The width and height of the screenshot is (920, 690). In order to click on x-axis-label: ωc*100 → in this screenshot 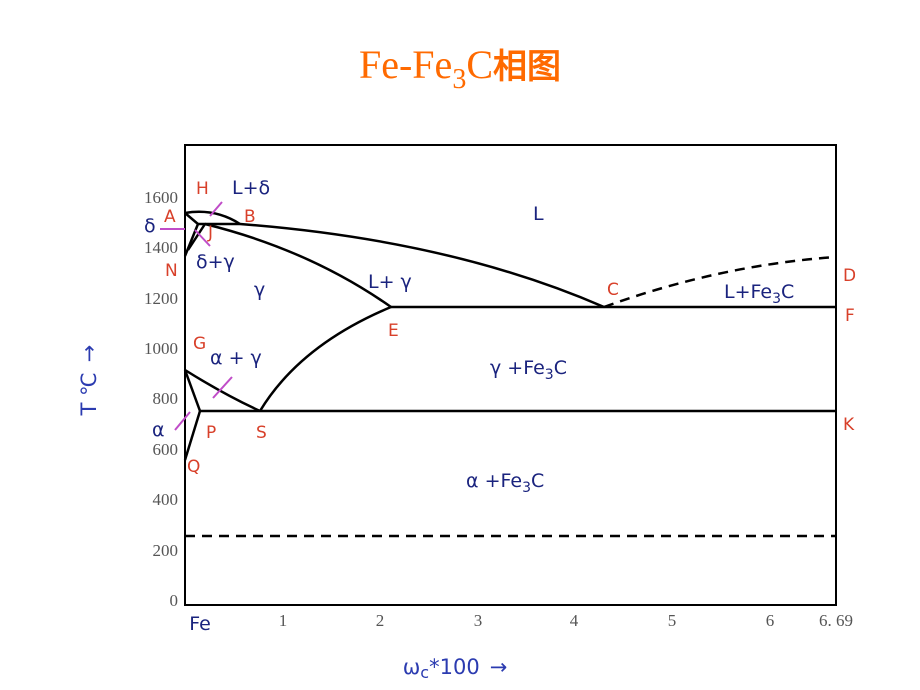, I will do `click(455, 668)`.